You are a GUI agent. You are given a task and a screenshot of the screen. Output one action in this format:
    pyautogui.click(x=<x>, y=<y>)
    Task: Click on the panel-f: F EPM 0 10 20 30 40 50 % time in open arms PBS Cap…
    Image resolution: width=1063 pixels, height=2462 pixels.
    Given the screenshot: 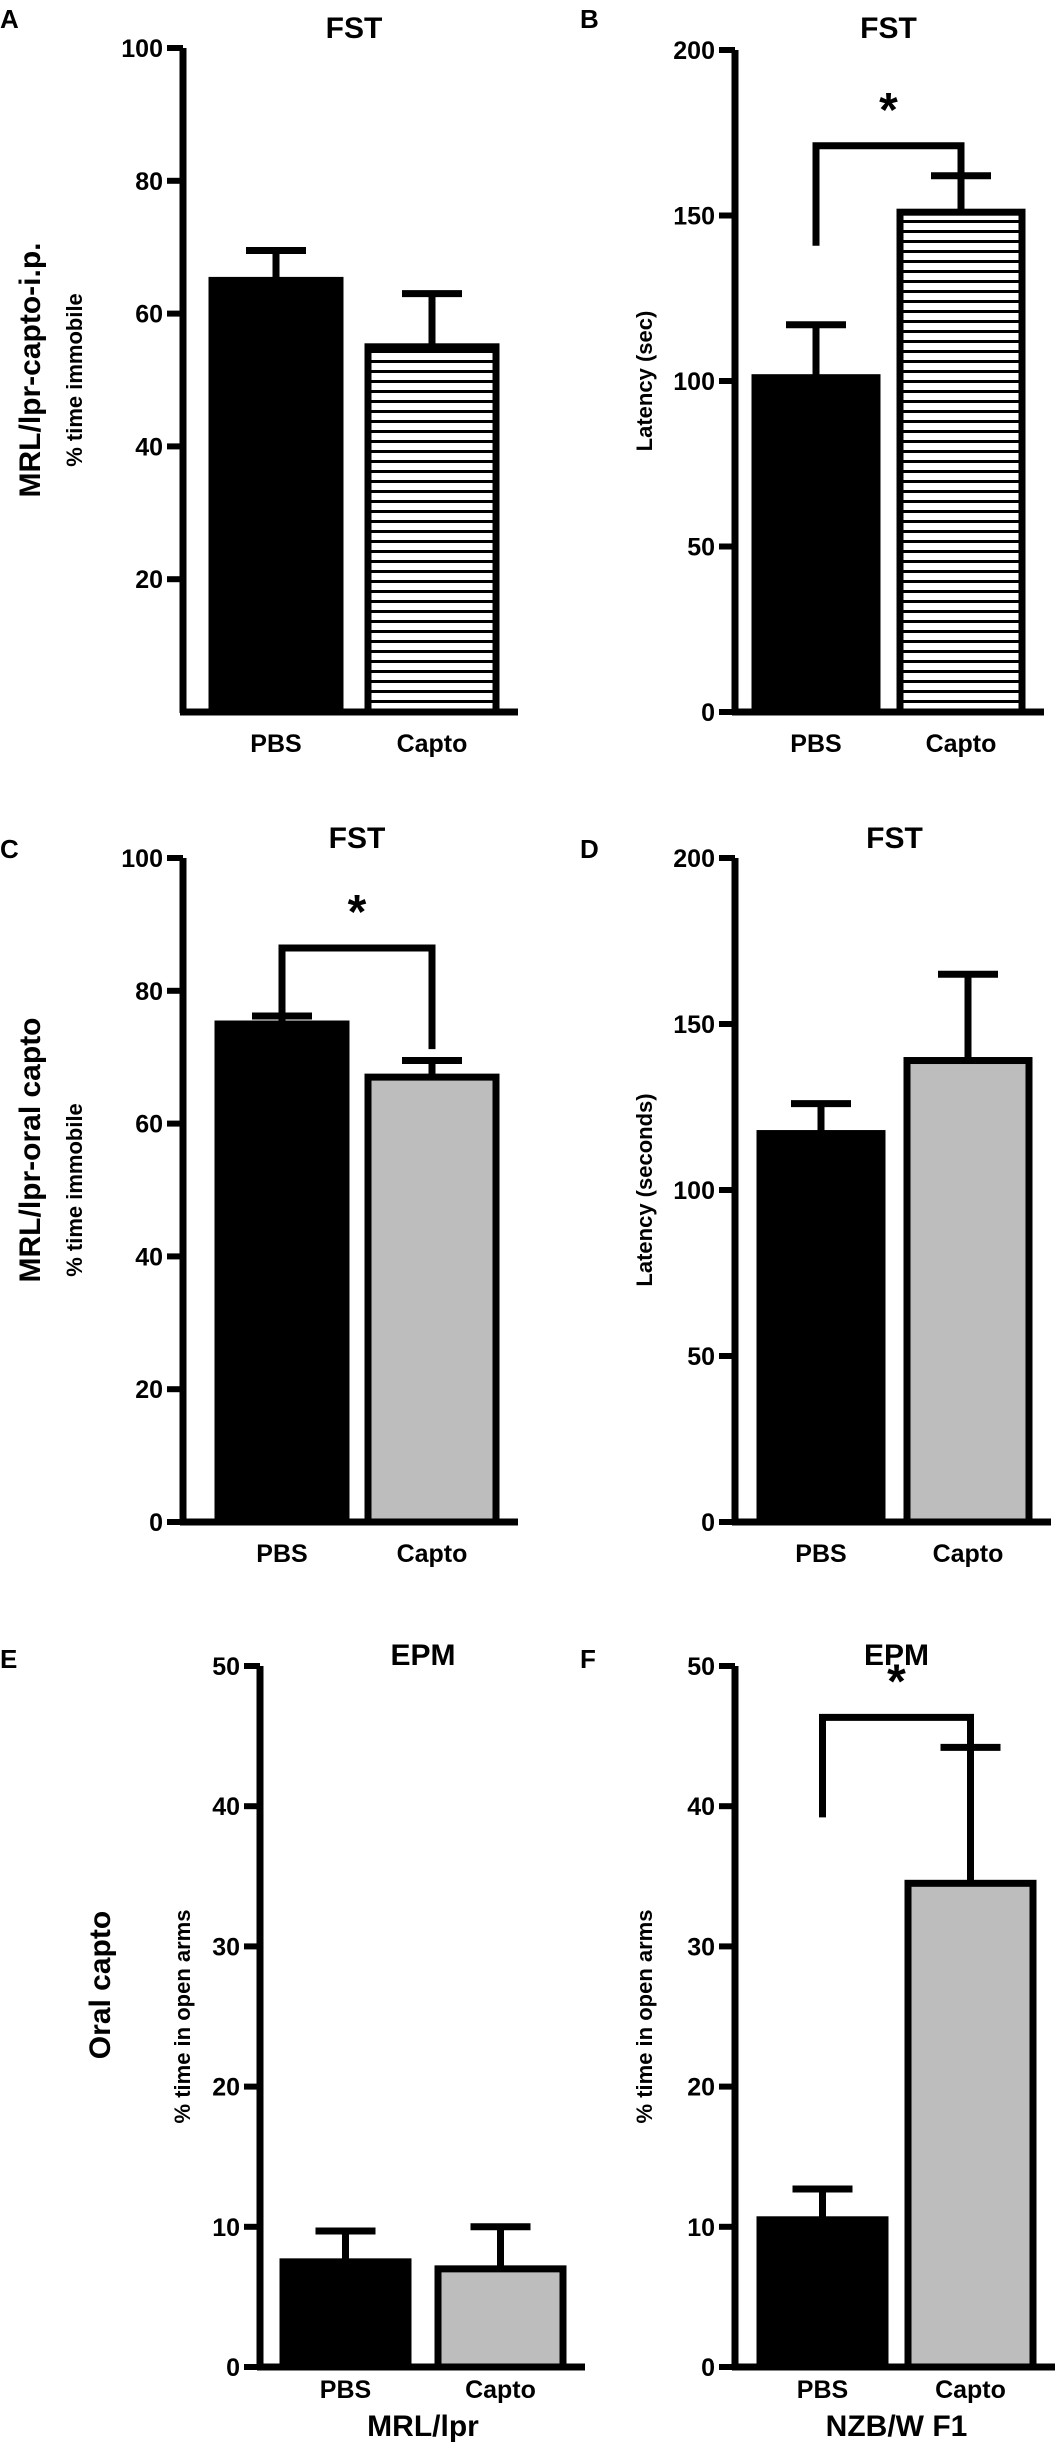 What is the action you would take?
    pyautogui.click(x=817, y=2041)
    